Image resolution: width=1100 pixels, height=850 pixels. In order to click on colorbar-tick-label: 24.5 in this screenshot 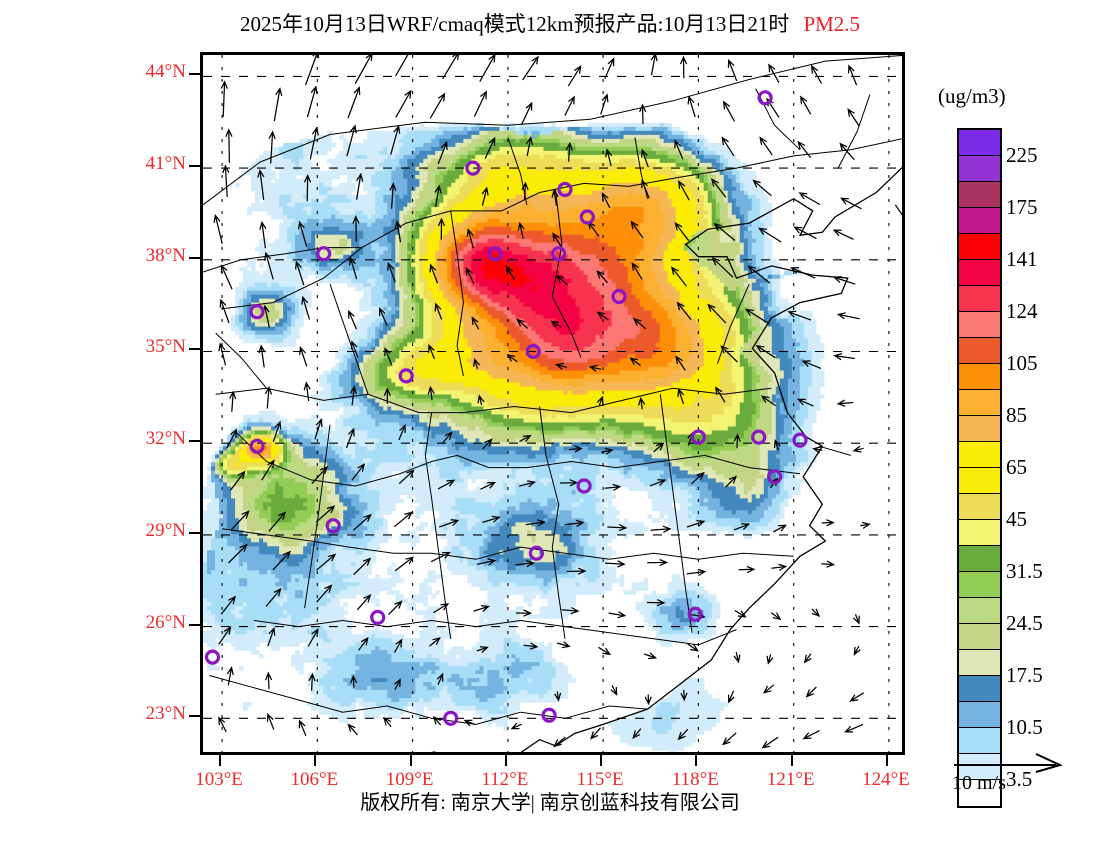, I will do `click(1024, 623)`.